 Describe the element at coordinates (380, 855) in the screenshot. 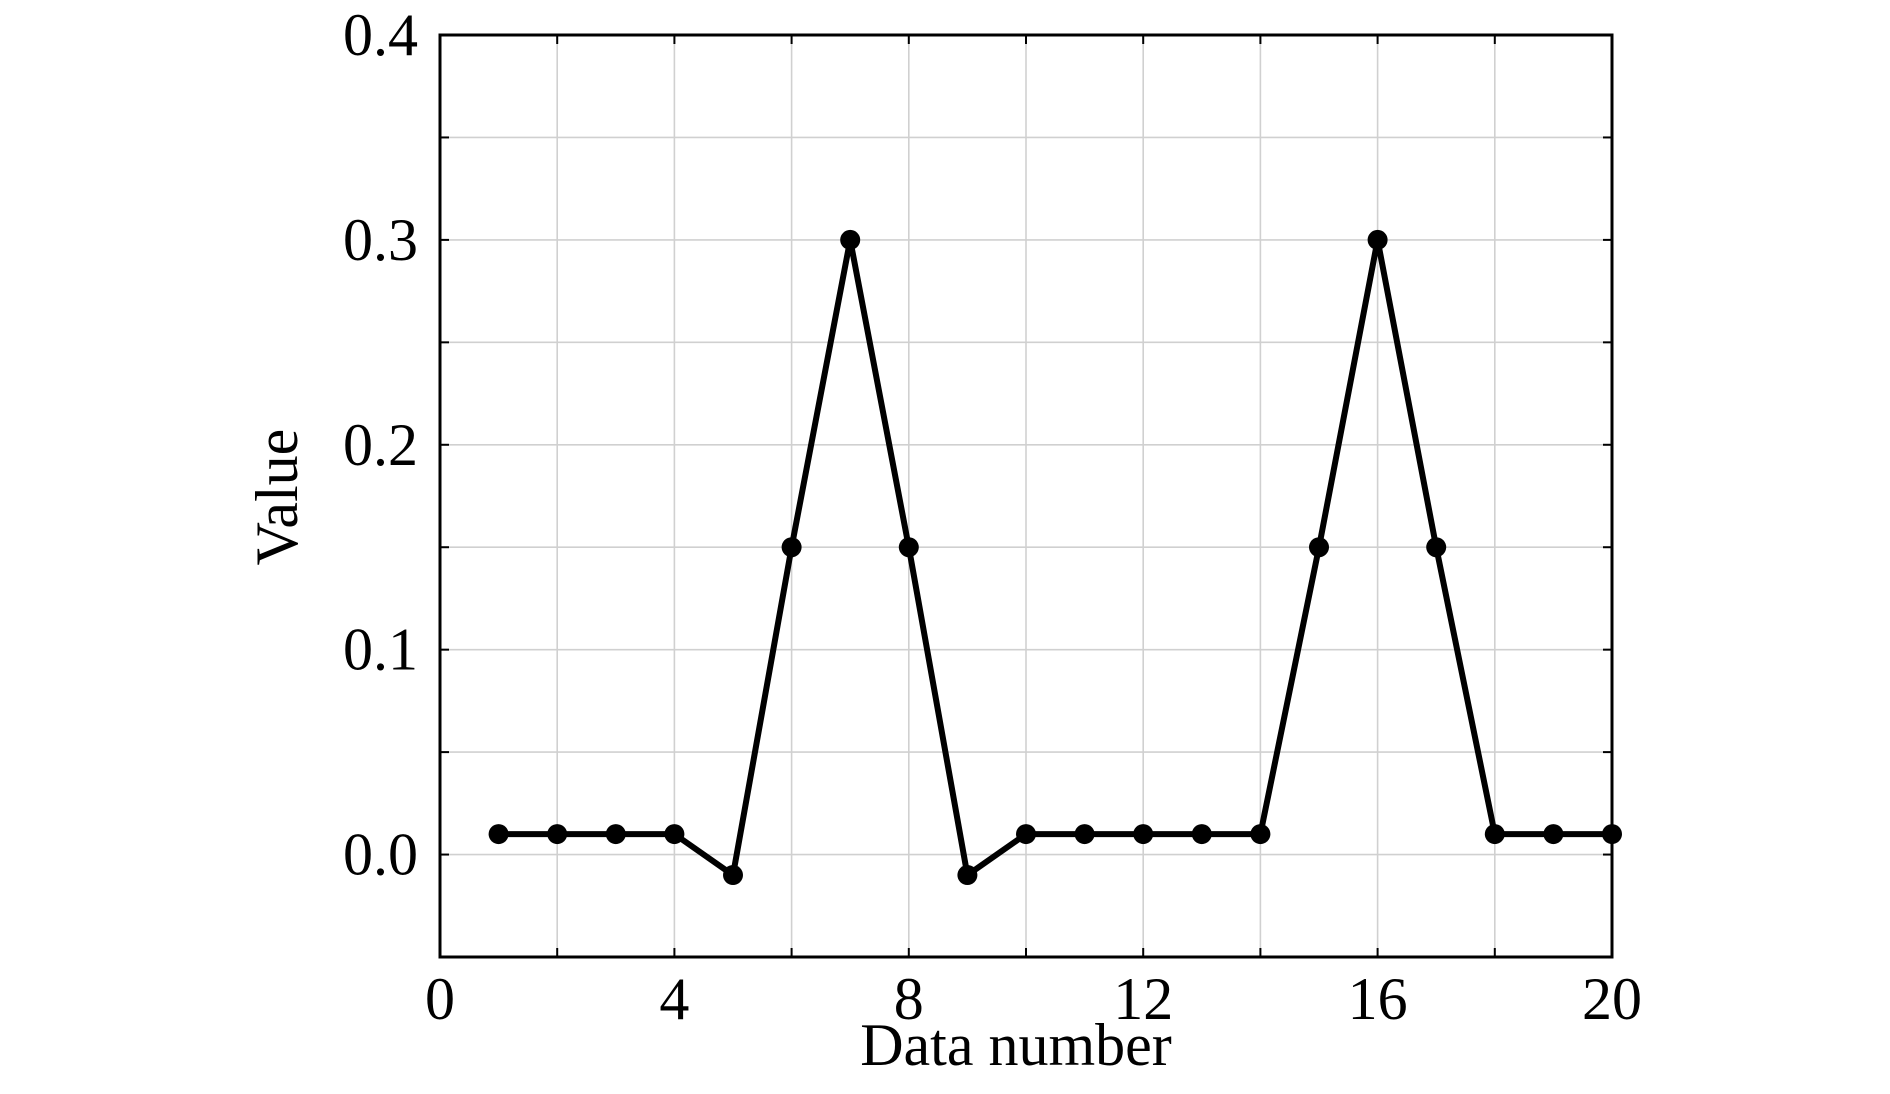

I see `y-tick-label: 0.0` at that location.